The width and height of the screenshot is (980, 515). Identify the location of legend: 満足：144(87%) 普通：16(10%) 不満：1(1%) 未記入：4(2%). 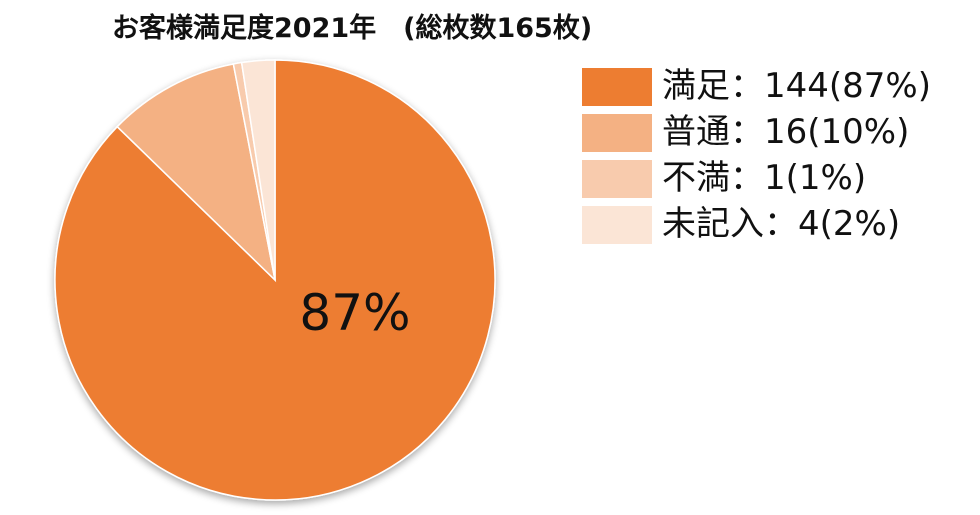
(756, 156).